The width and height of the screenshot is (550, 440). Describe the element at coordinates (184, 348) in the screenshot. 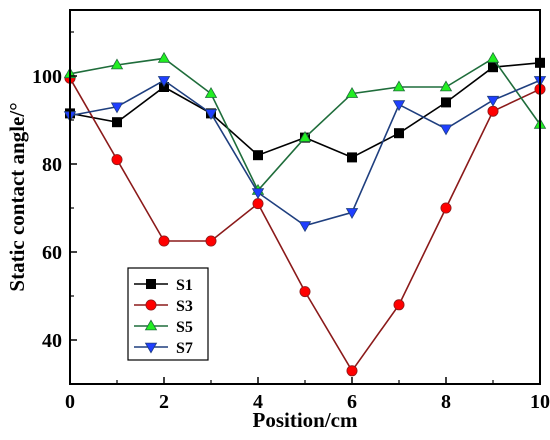

I see `legend-label: S7` at that location.